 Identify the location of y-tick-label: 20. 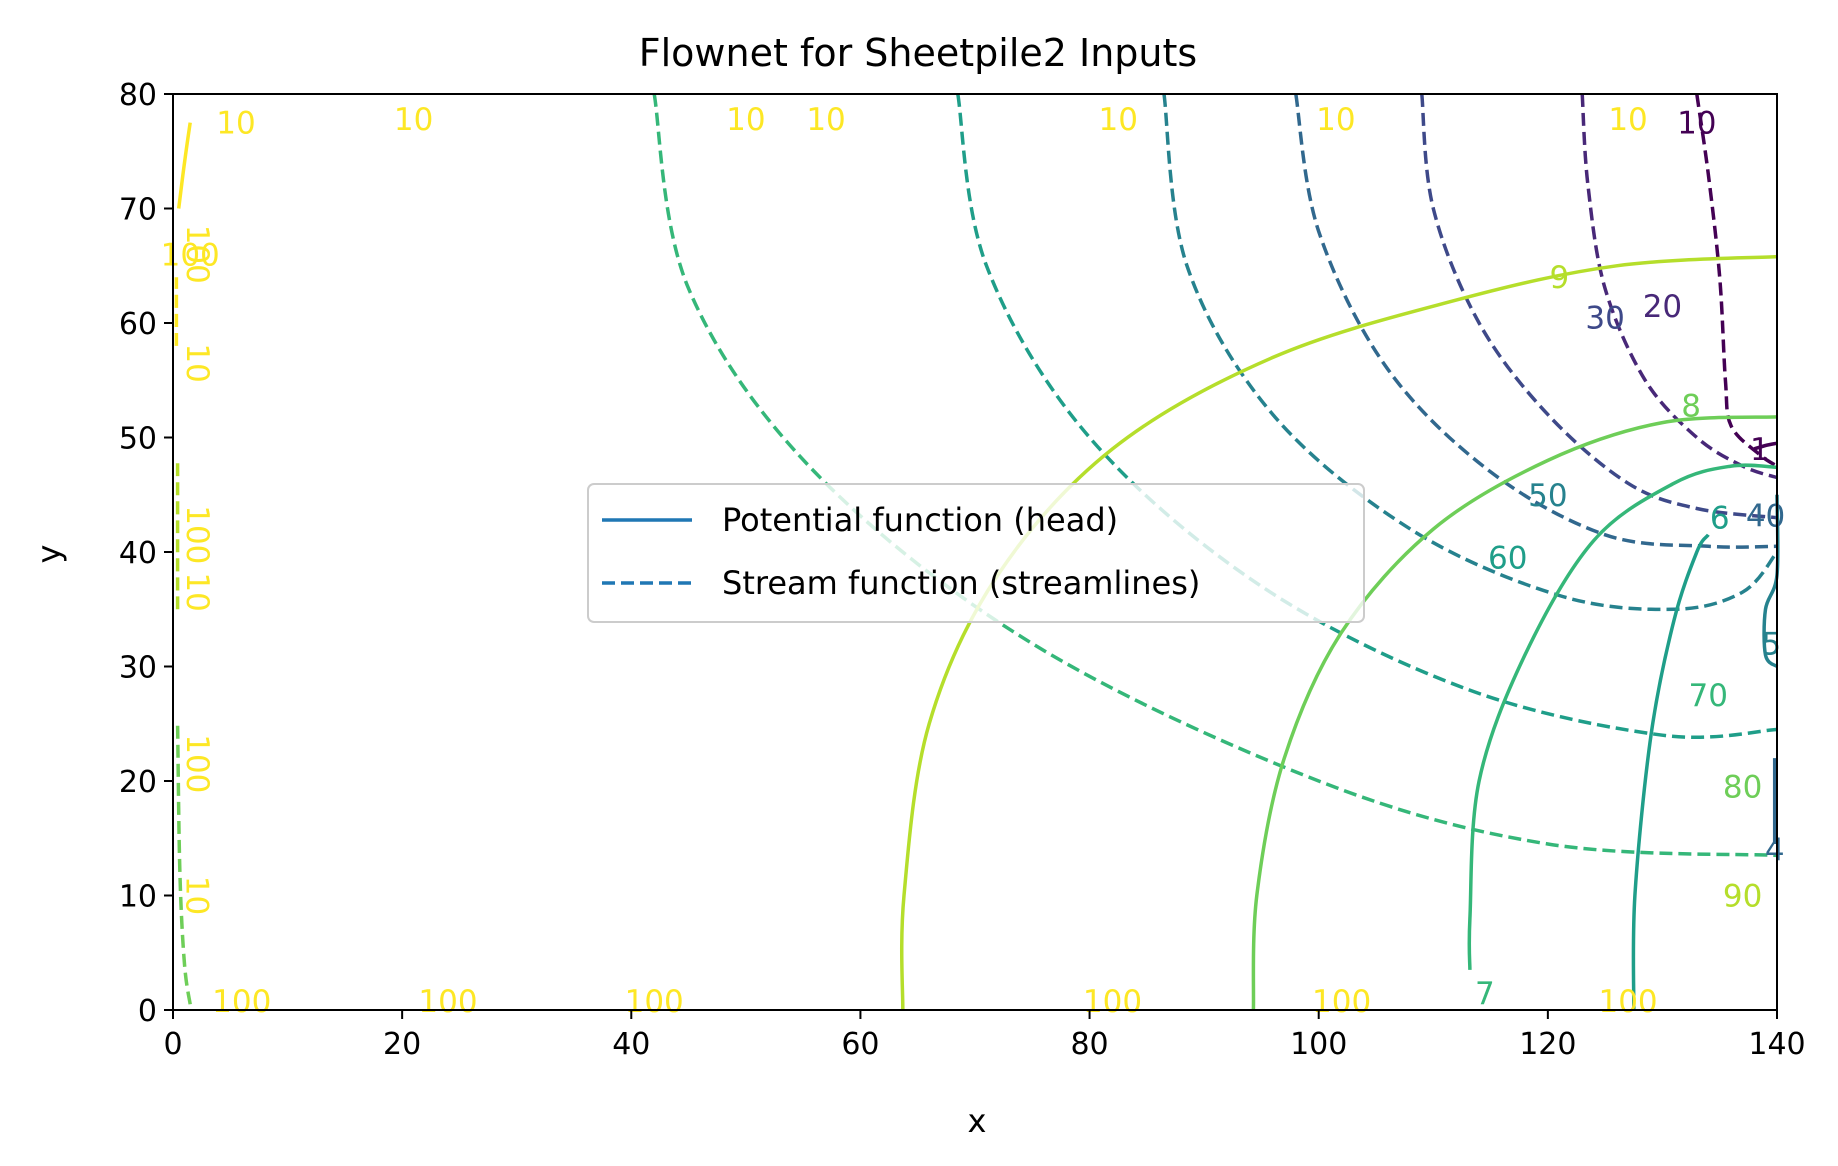
(138, 782).